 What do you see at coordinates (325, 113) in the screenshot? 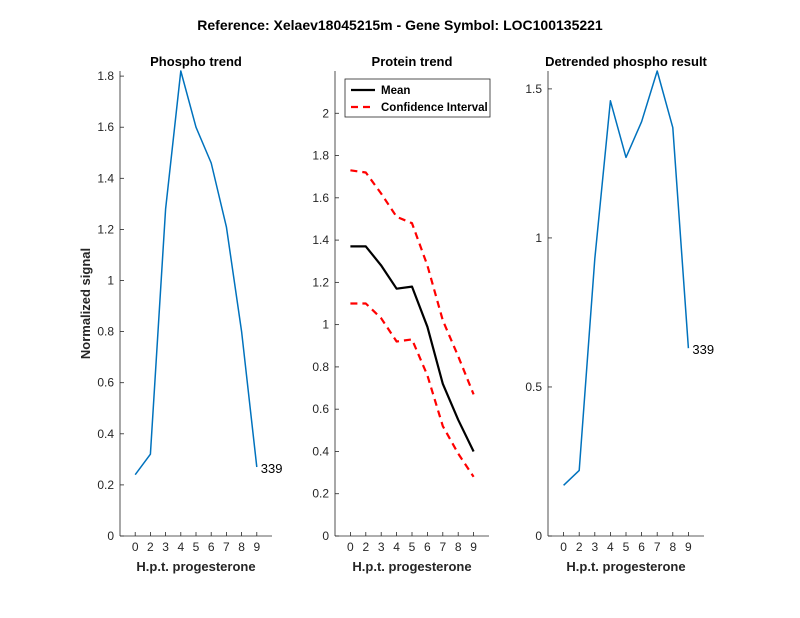
I see `y-tick-label: 2` at bounding box center [325, 113].